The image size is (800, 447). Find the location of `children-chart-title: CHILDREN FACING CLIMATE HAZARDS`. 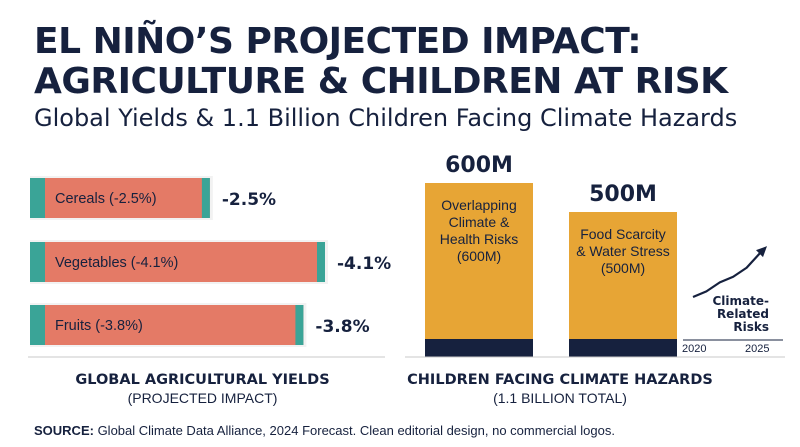

children-chart-title: CHILDREN FACING CLIMATE HAZARDS is located at coordinates (560, 380).